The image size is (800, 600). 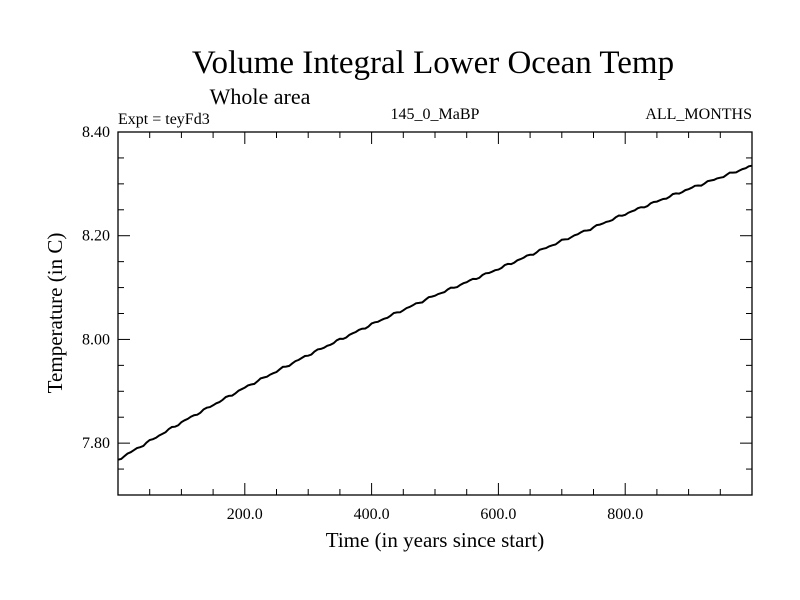 What do you see at coordinates (55, 313) in the screenshot?
I see `y-axis-label: Temperature (in C)` at bounding box center [55, 313].